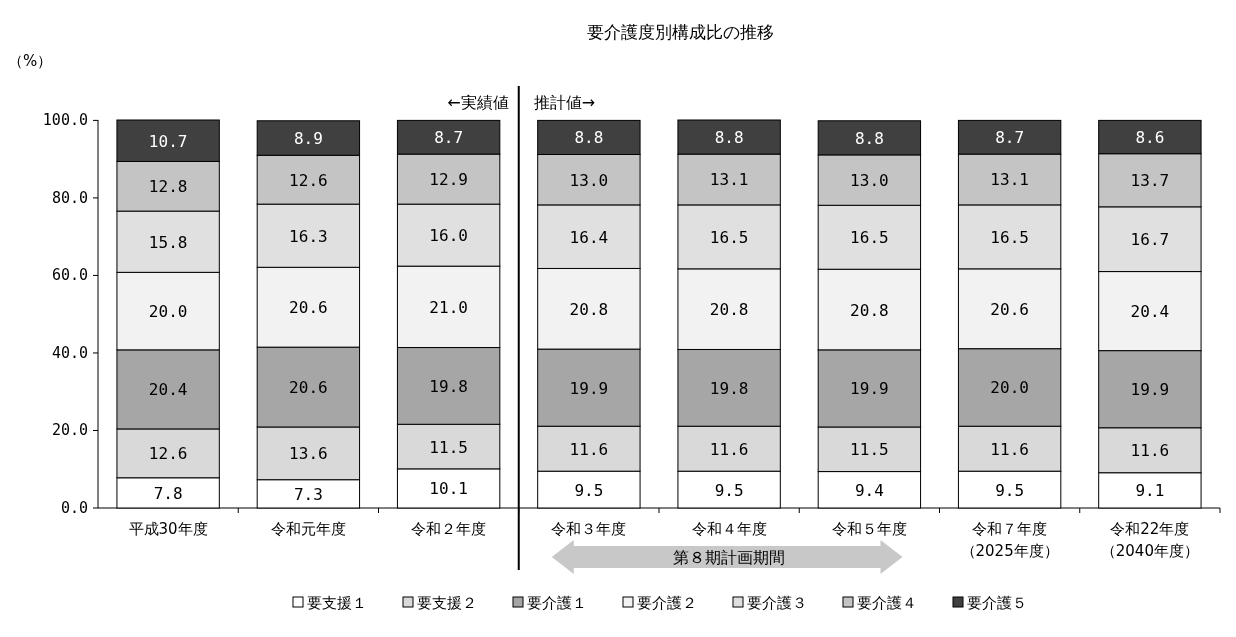 The width and height of the screenshot is (1236, 637). What do you see at coordinates (729, 557) in the screenshot?
I see `text: 第８期計画期間` at bounding box center [729, 557].